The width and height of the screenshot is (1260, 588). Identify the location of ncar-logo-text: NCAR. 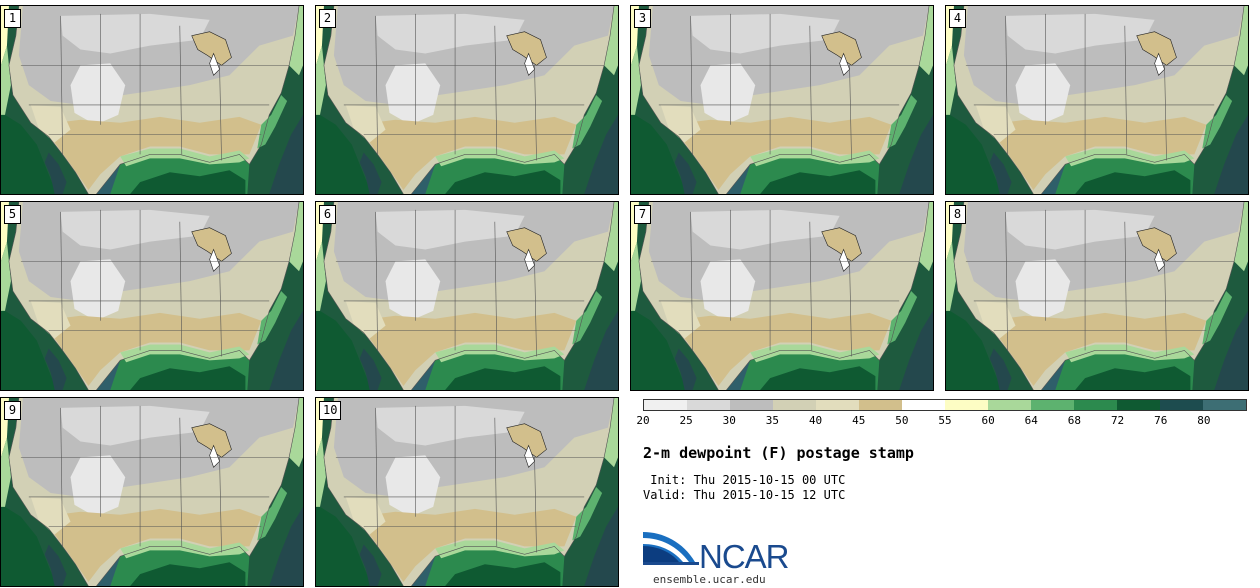
(744, 556).